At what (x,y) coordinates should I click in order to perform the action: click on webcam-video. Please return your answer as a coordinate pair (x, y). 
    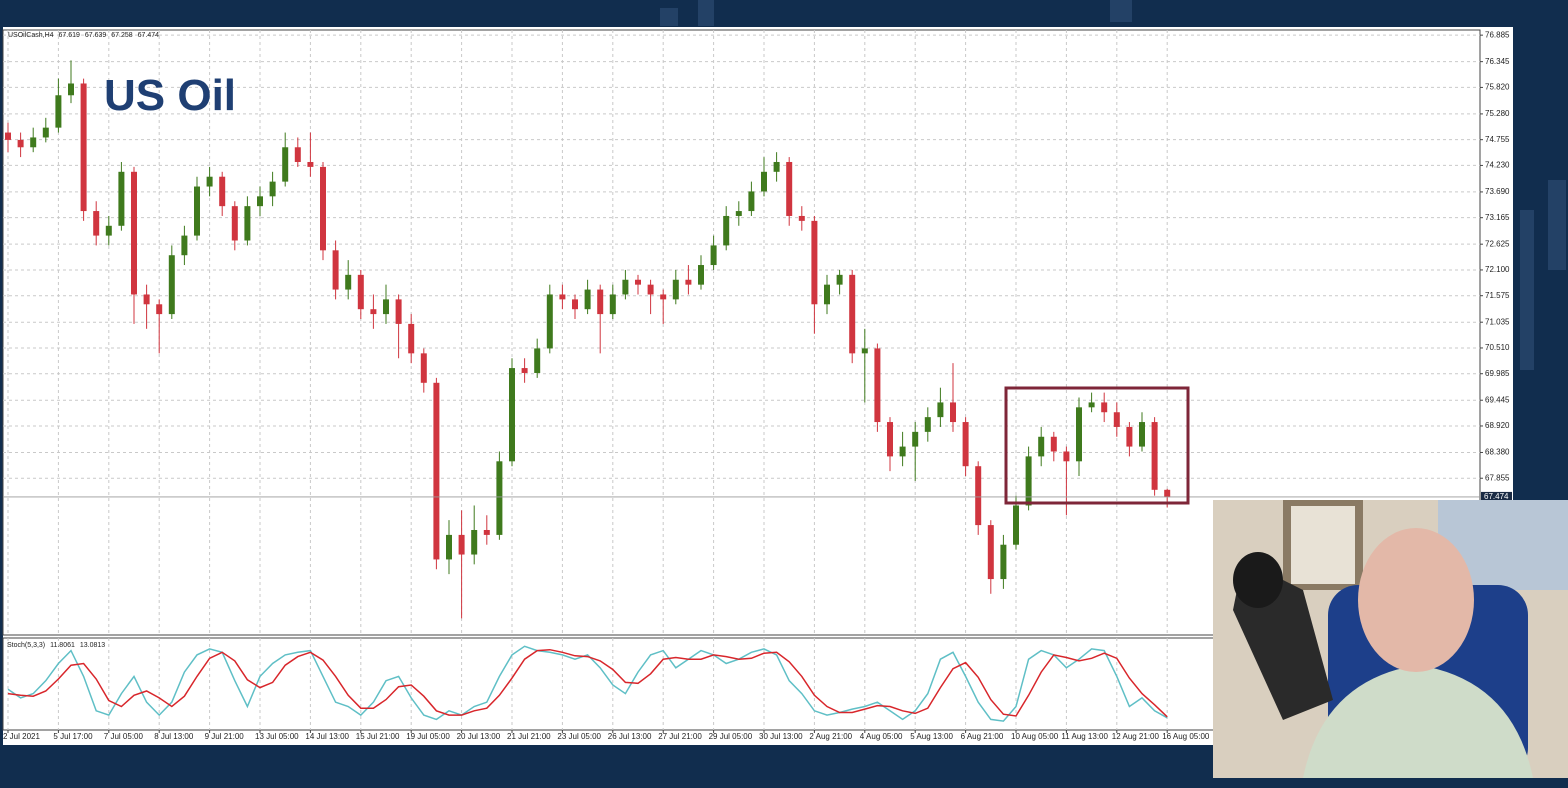
    Looking at the image, I should click on (1390, 639).